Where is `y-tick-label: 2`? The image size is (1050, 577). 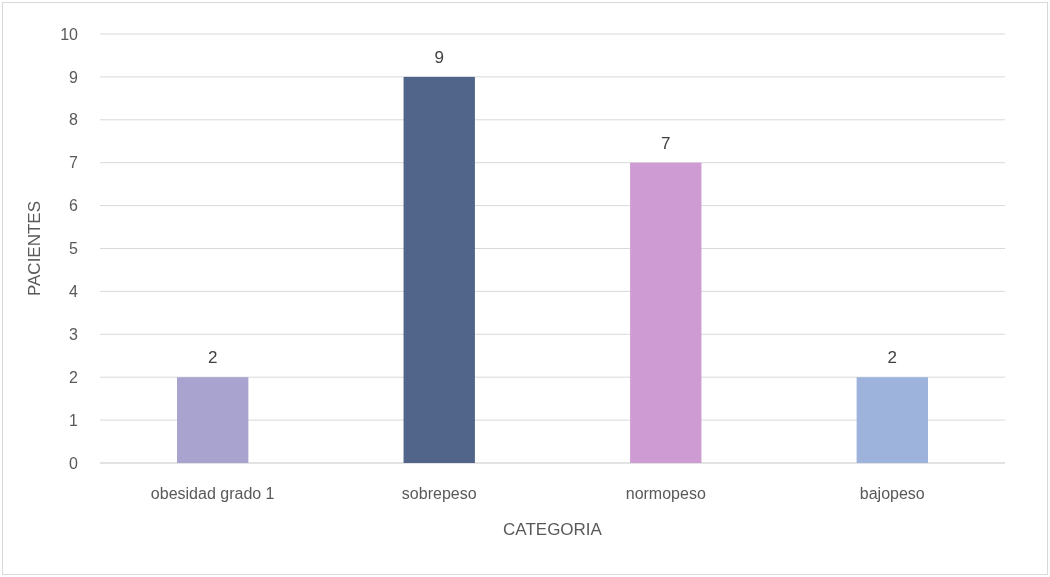 y-tick-label: 2 is located at coordinates (74, 377).